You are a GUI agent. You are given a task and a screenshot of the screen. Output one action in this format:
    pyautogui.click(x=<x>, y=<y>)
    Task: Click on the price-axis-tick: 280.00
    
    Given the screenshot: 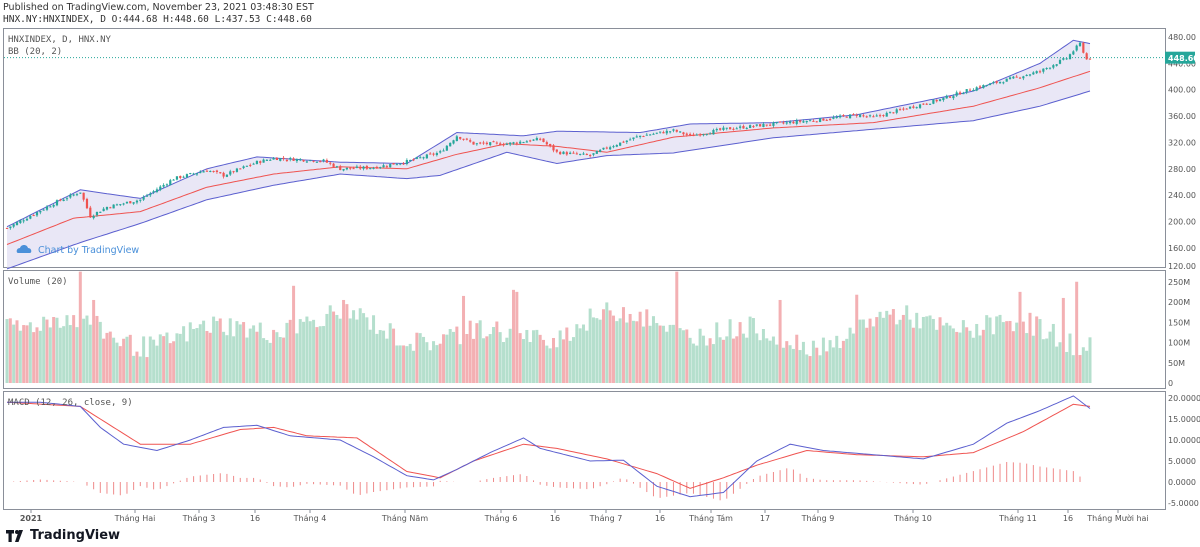 What is the action you would take?
    pyautogui.click(x=1182, y=169)
    